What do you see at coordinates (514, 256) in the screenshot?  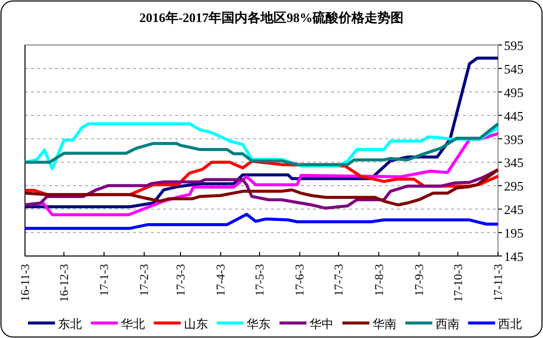 I see `y-tick-label: 145` at bounding box center [514, 256].